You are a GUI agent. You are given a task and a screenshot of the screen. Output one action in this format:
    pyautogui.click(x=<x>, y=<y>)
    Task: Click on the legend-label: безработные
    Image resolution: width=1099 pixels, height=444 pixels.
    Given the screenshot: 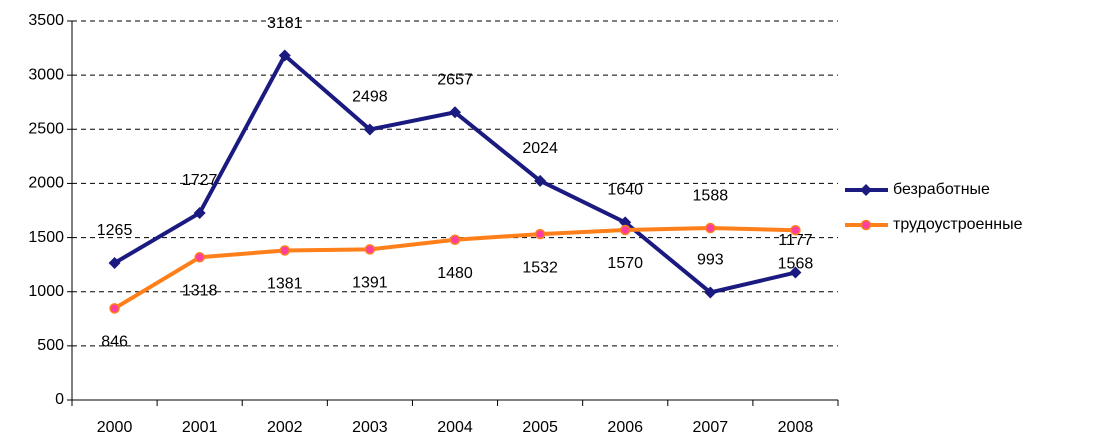 What is the action you would take?
    pyautogui.click(x=941, y=189)
    